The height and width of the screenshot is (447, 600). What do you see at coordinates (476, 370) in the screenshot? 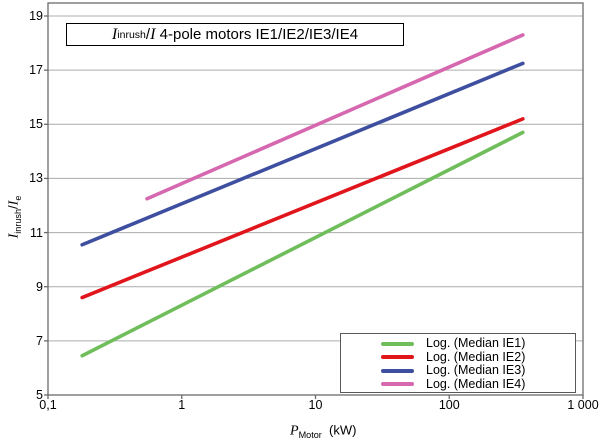
I see `legend-label-ie3: Log. (Median IE3)` at bounding box center [476, 370].